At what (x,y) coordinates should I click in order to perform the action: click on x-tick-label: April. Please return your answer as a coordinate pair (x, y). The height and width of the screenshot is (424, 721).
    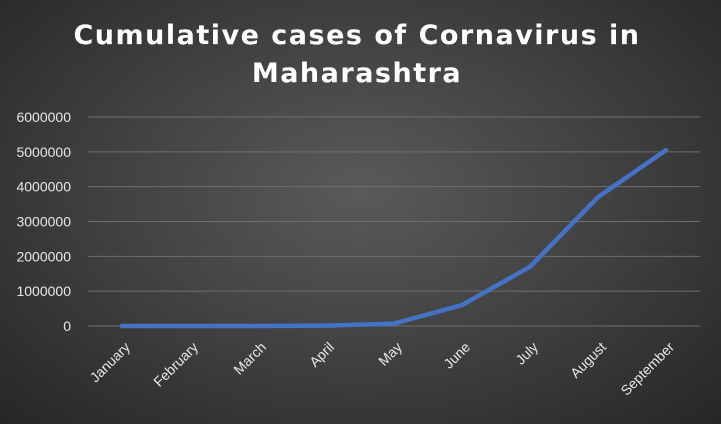
    Looking at the image, I should click on (321, 354).